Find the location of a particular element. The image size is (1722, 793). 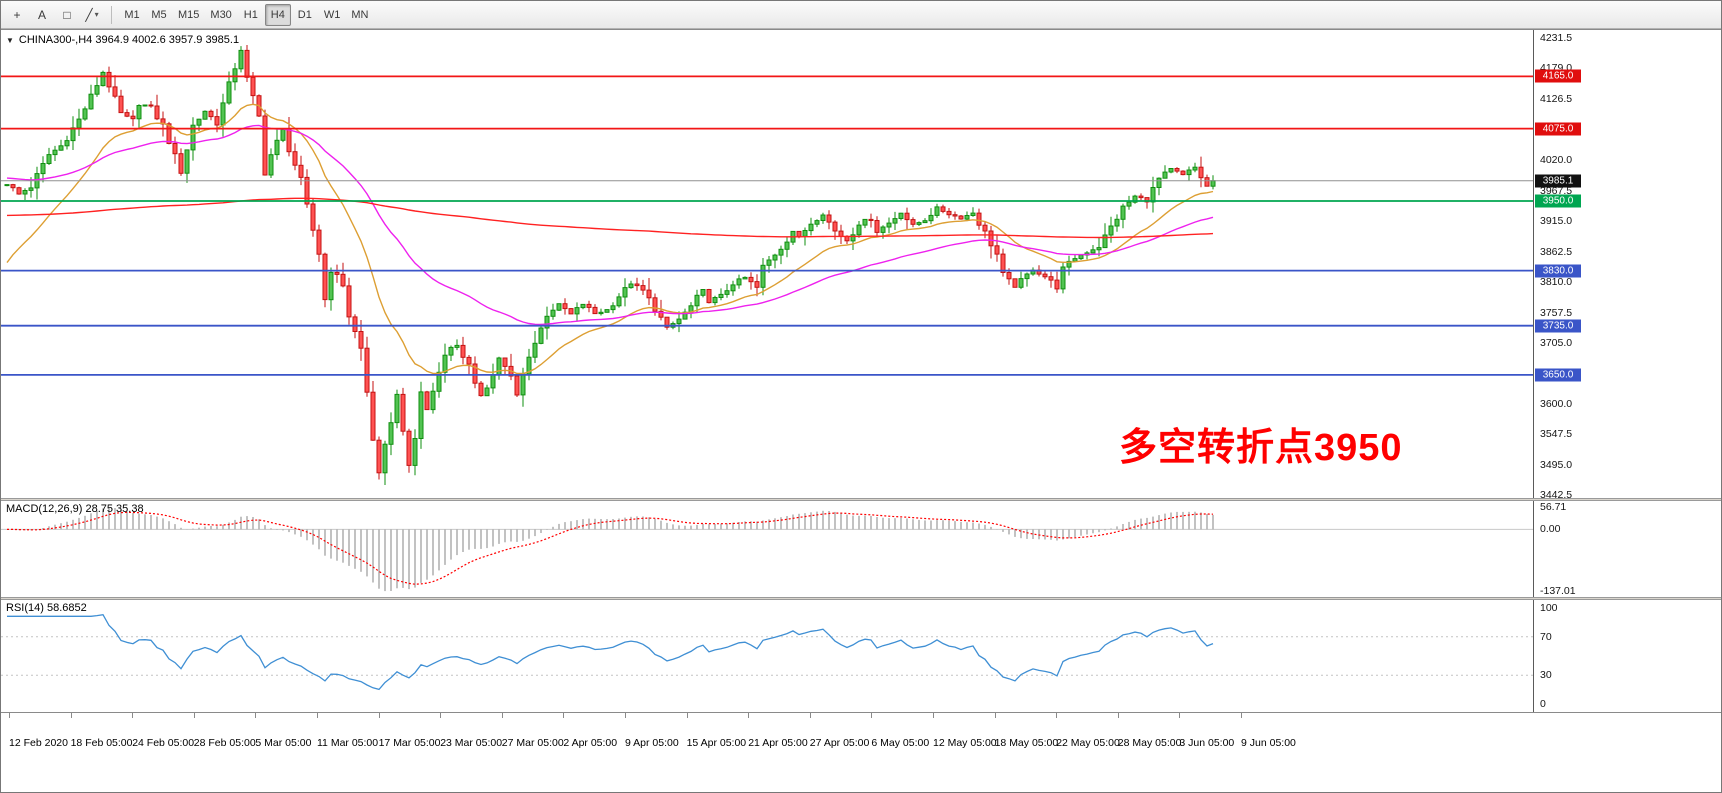

timeframe-m5: M5 is located at coordinates (159, 14).